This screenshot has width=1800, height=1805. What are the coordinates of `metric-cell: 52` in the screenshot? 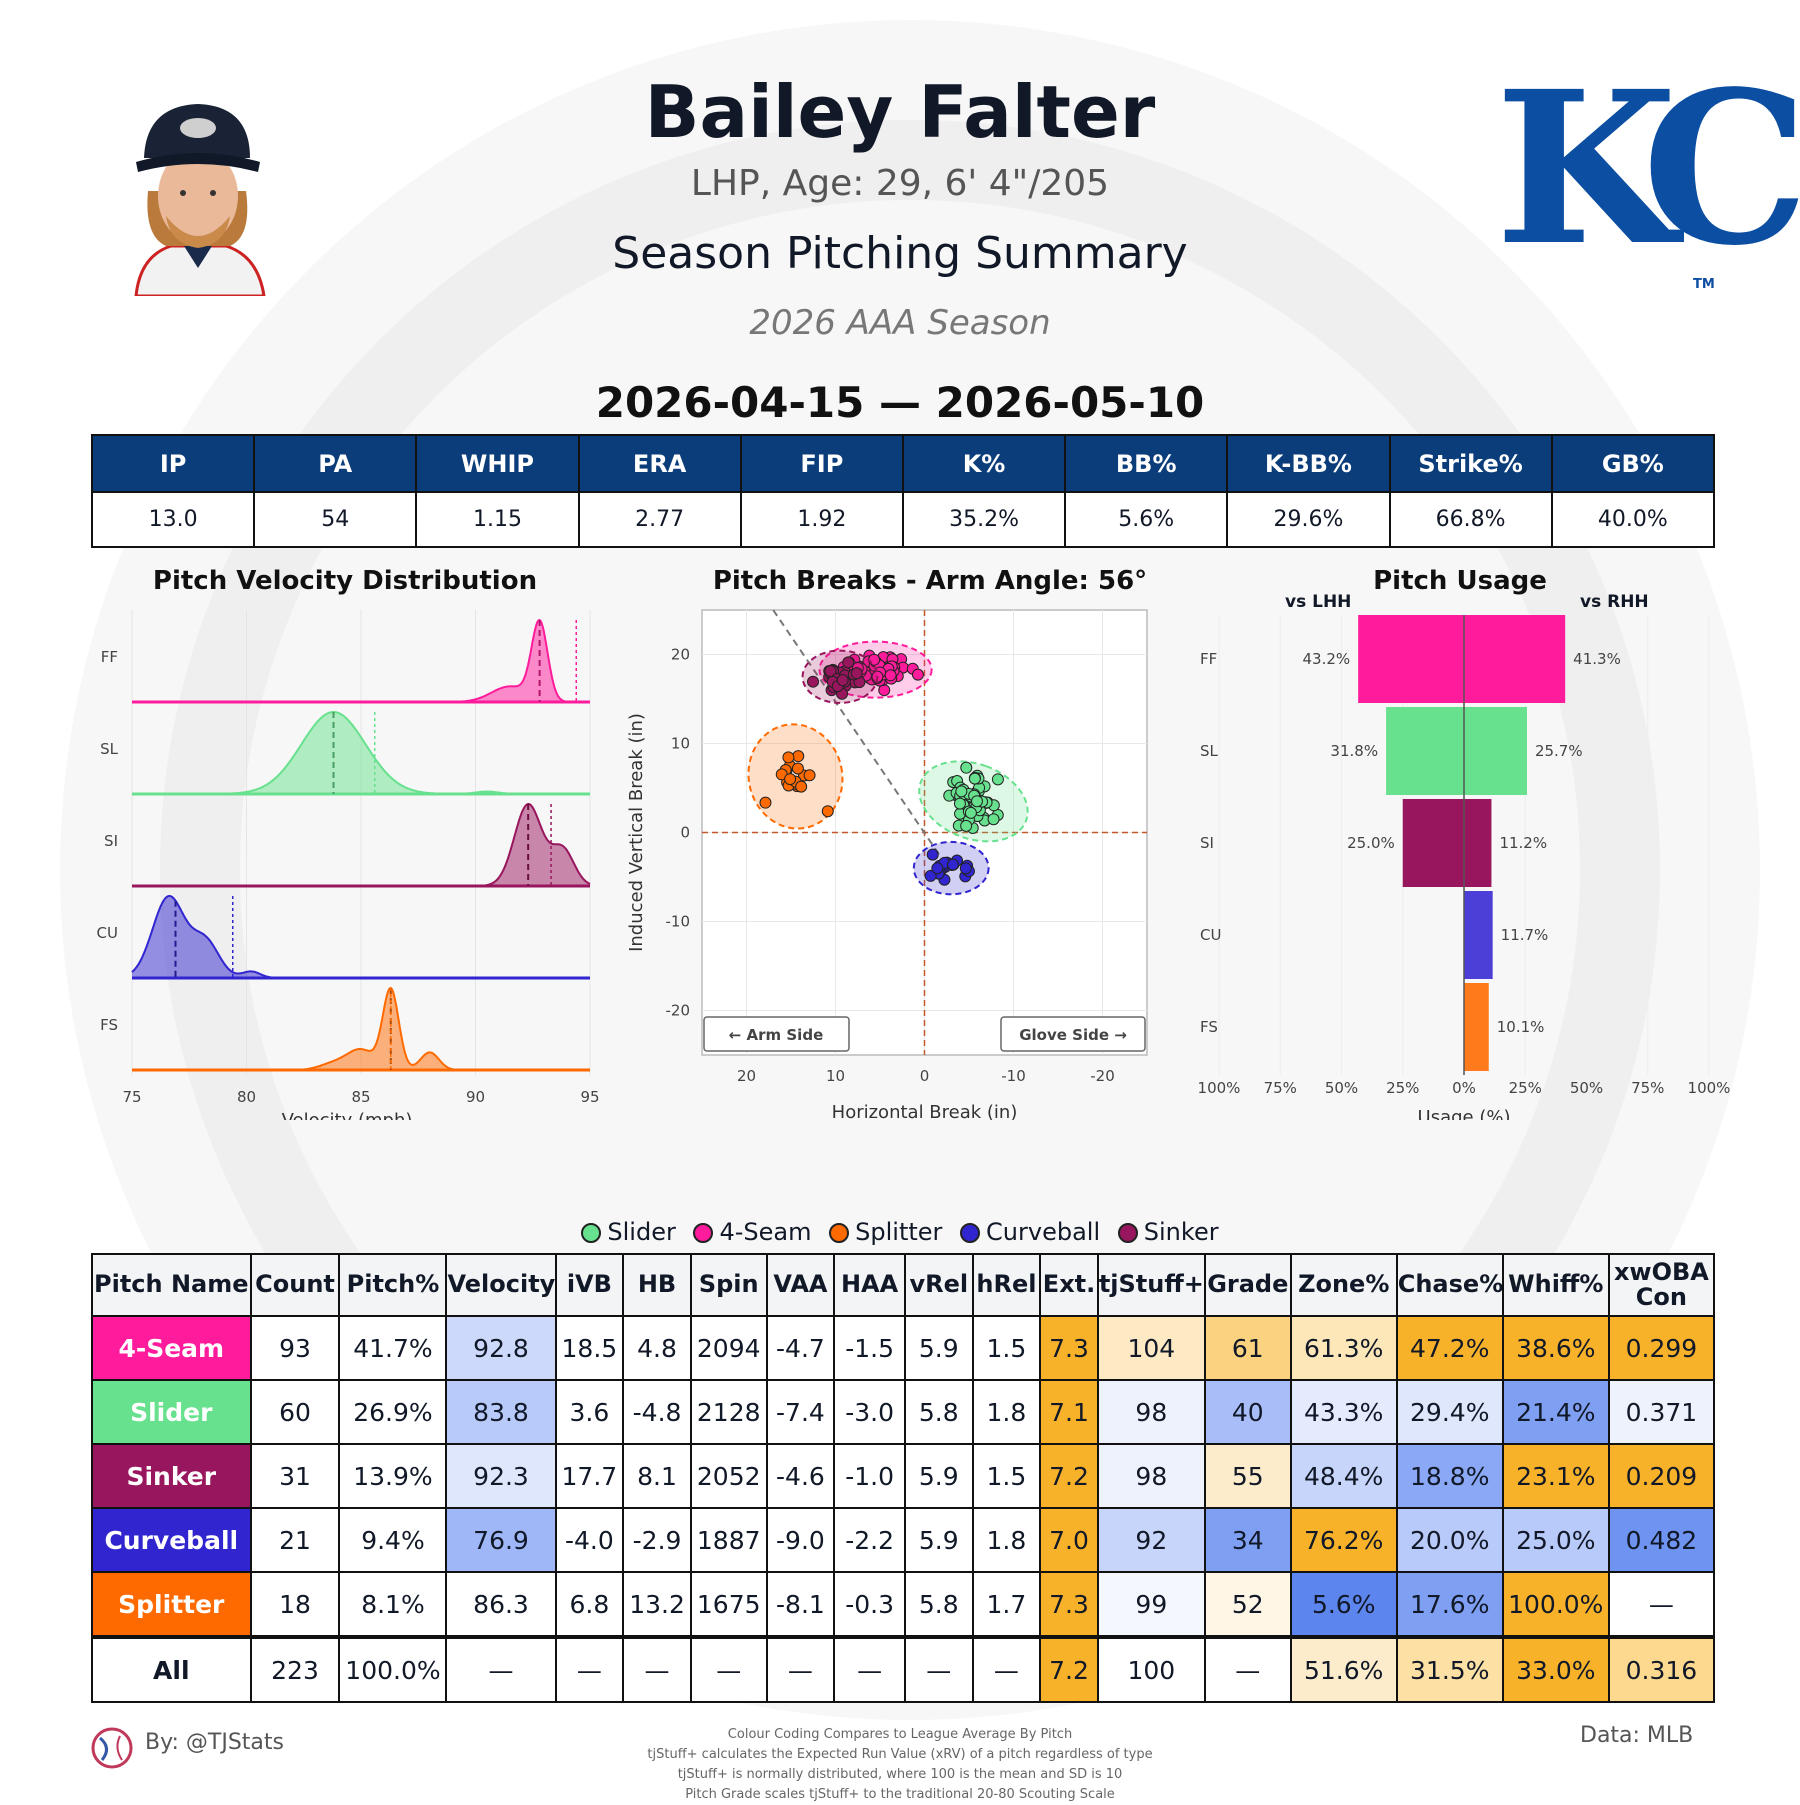 It's located at (1247, 1604).